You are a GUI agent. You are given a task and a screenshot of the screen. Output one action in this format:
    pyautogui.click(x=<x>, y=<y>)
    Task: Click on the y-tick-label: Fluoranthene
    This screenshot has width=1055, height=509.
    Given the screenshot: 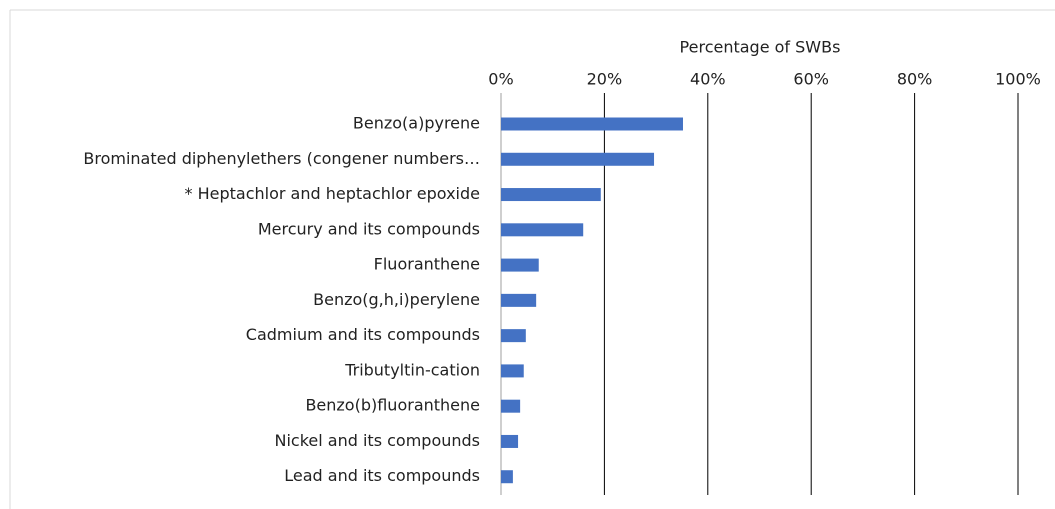 What is the action you would take?
    pyautogui.click(x=427, y=264)
    